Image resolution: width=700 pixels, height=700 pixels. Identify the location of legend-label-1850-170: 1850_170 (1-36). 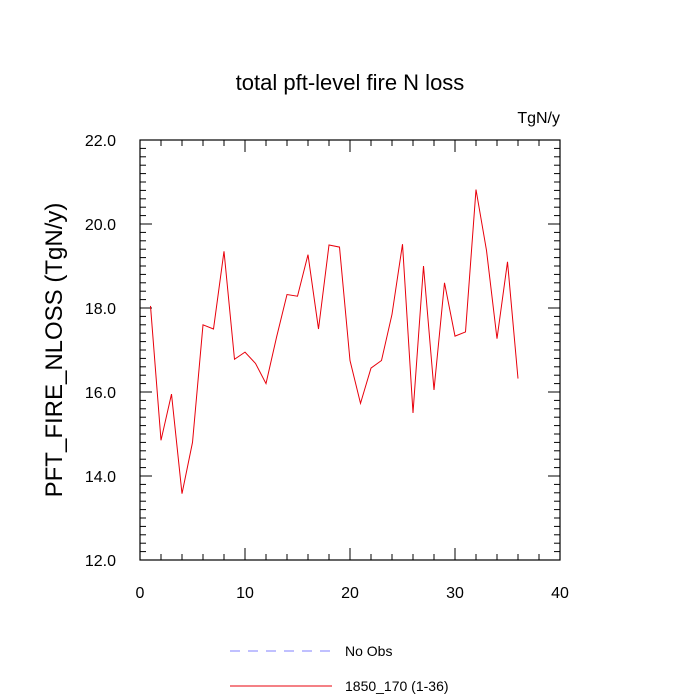
(397, 686).